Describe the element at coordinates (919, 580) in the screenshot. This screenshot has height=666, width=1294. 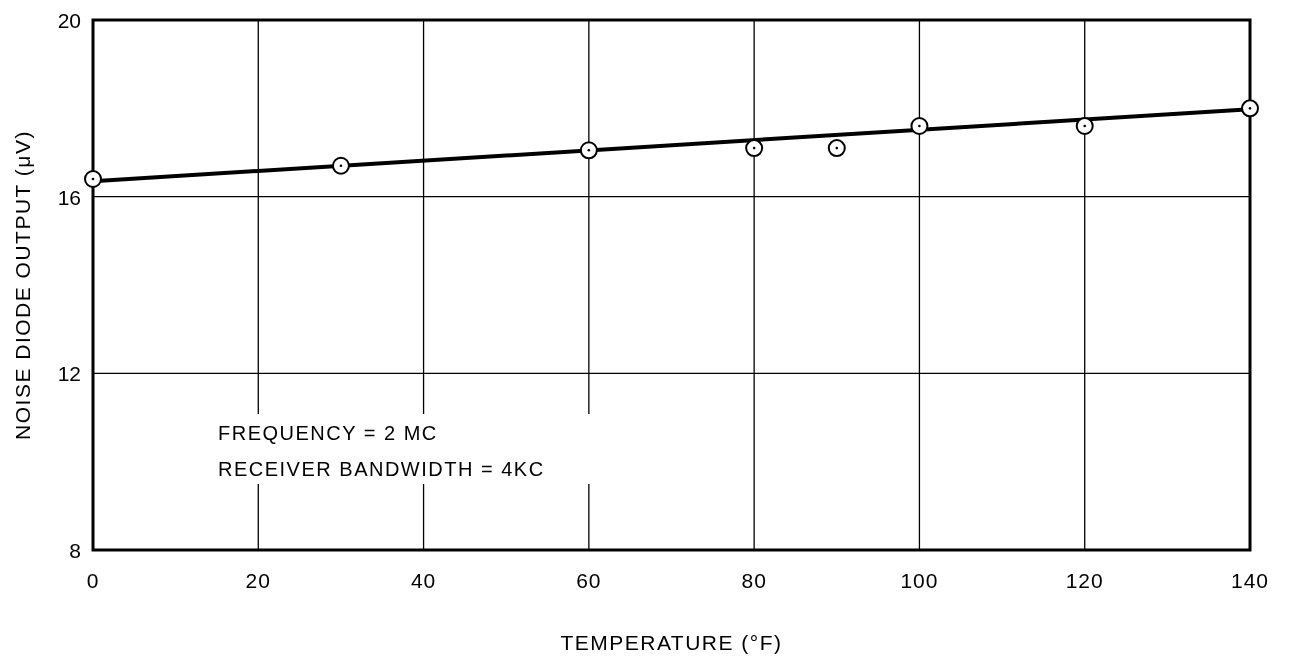
I see `x-tick-label: 100` at that location.